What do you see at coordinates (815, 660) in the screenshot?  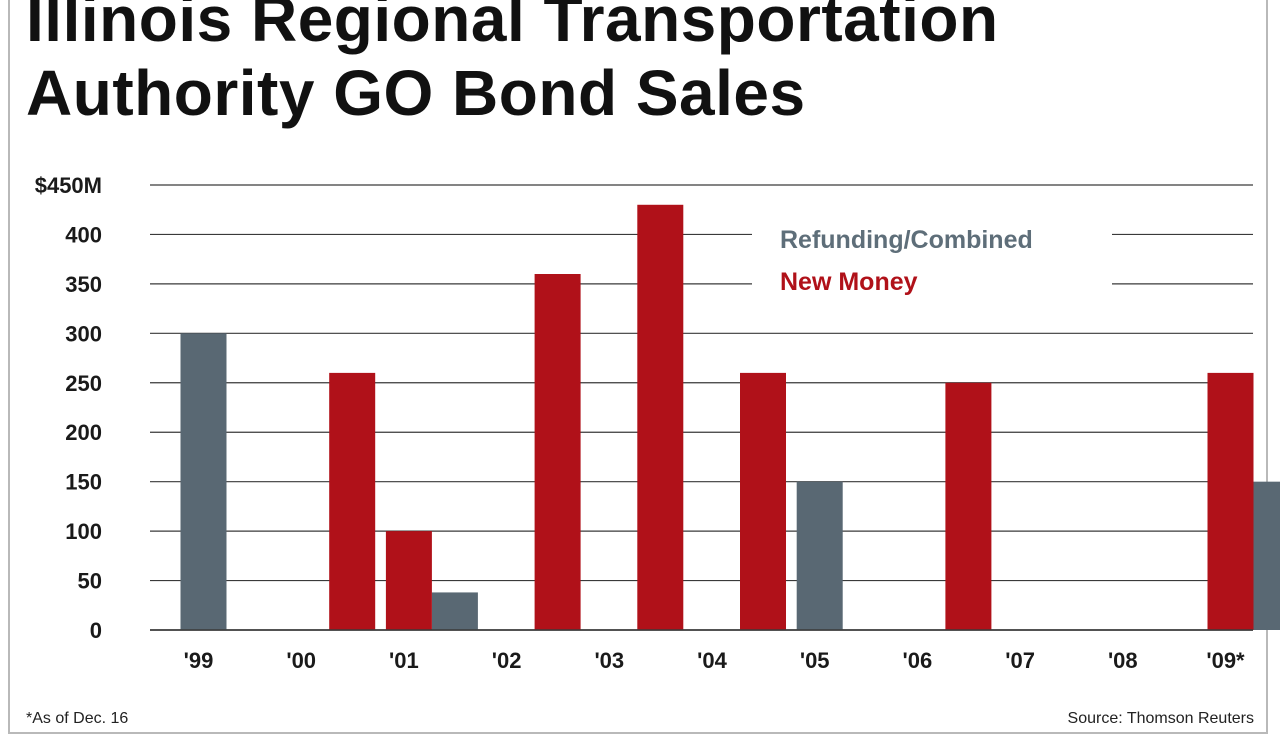 I see `x-tick-label: '05` at bounding box center [815, 660].